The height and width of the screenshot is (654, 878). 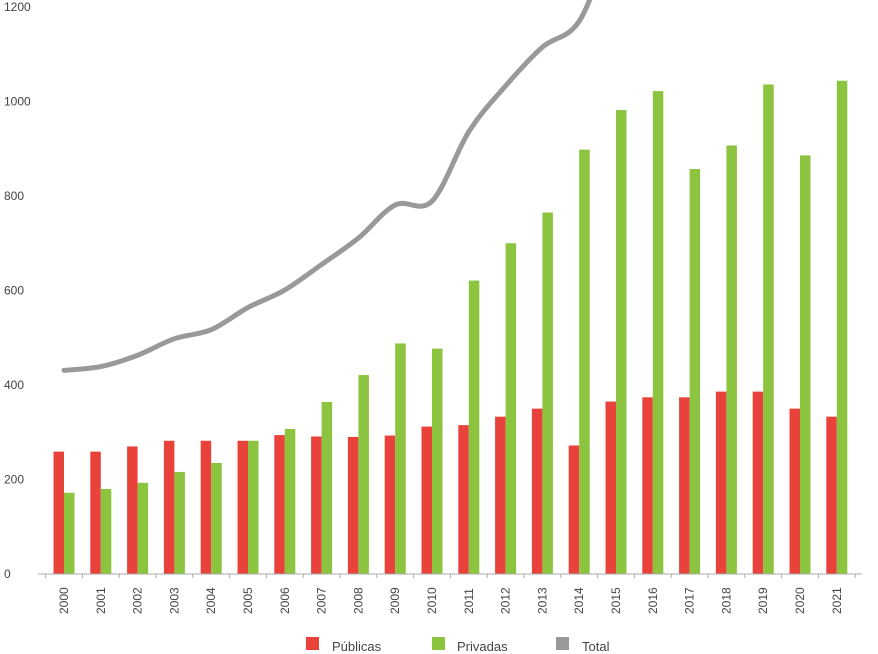 What do you see at coordinates (621, 342) in the screenshot?
I see `bar-privadas-2015` at bounding box center [621, 342].